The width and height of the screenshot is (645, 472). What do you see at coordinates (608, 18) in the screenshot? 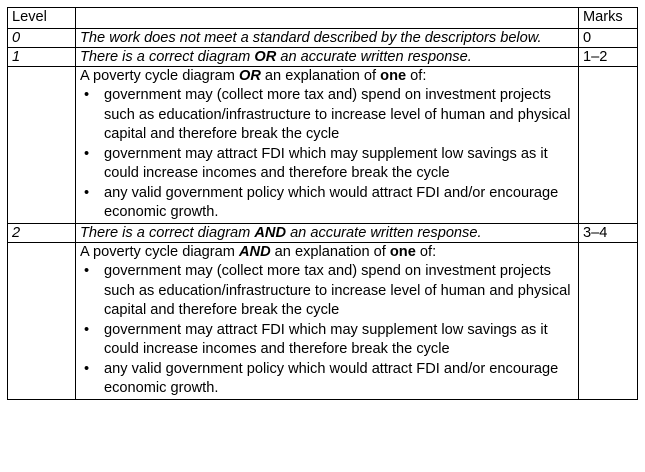
I see `marks-header: Marks` at bounding box center [608, 18].